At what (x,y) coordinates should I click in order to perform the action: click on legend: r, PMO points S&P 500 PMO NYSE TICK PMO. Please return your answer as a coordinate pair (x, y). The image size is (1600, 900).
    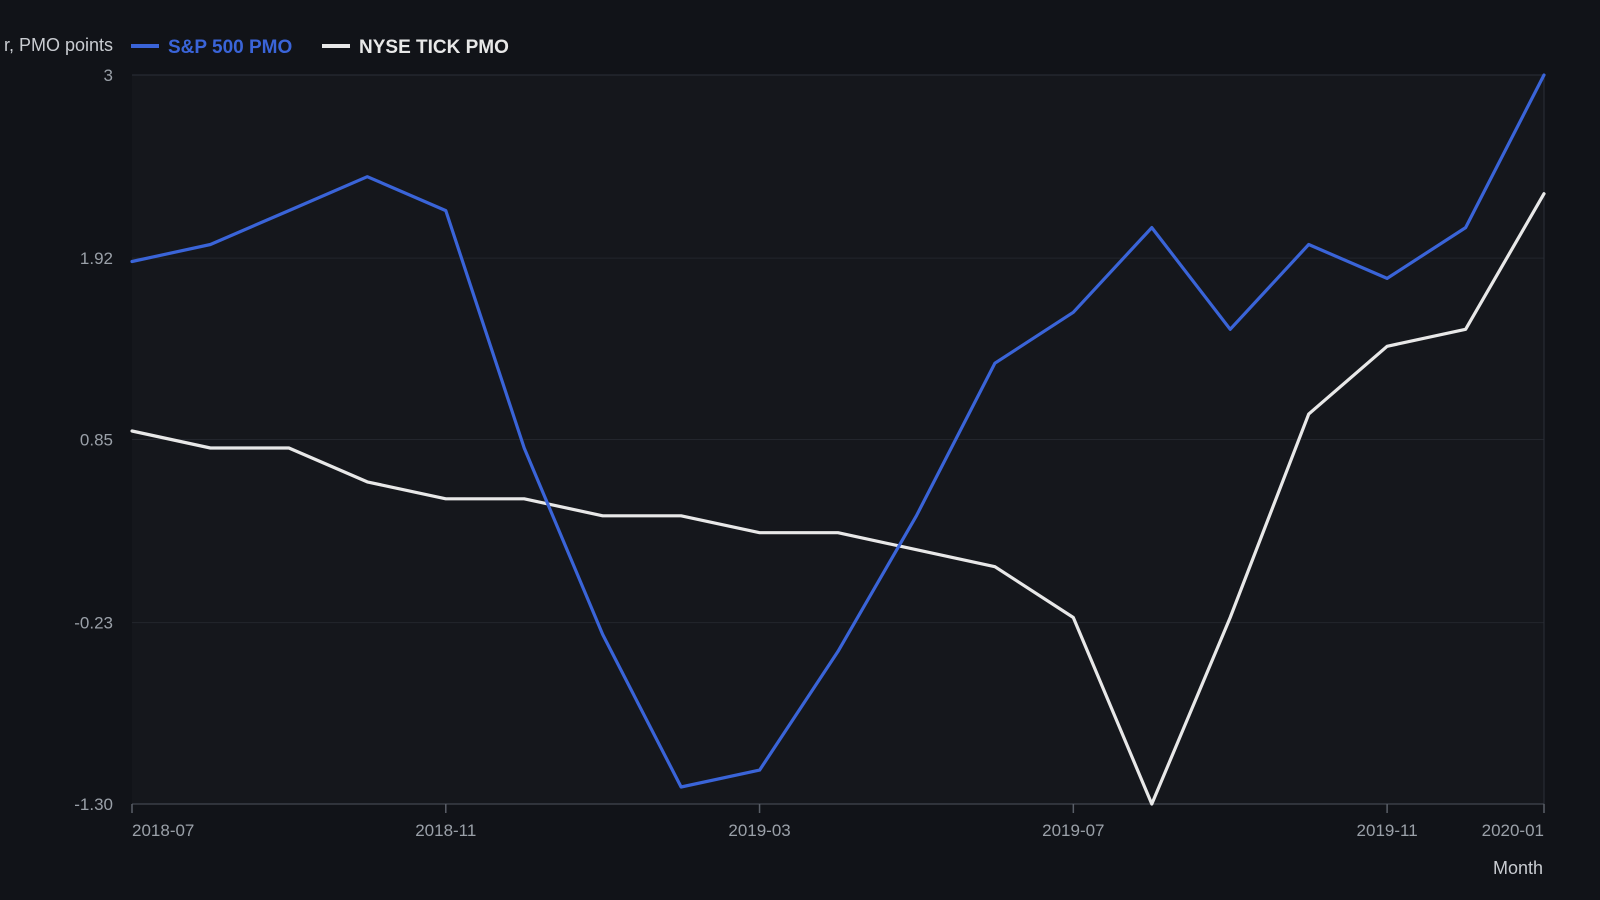
    Looking at the image, I should click on (256, 46).